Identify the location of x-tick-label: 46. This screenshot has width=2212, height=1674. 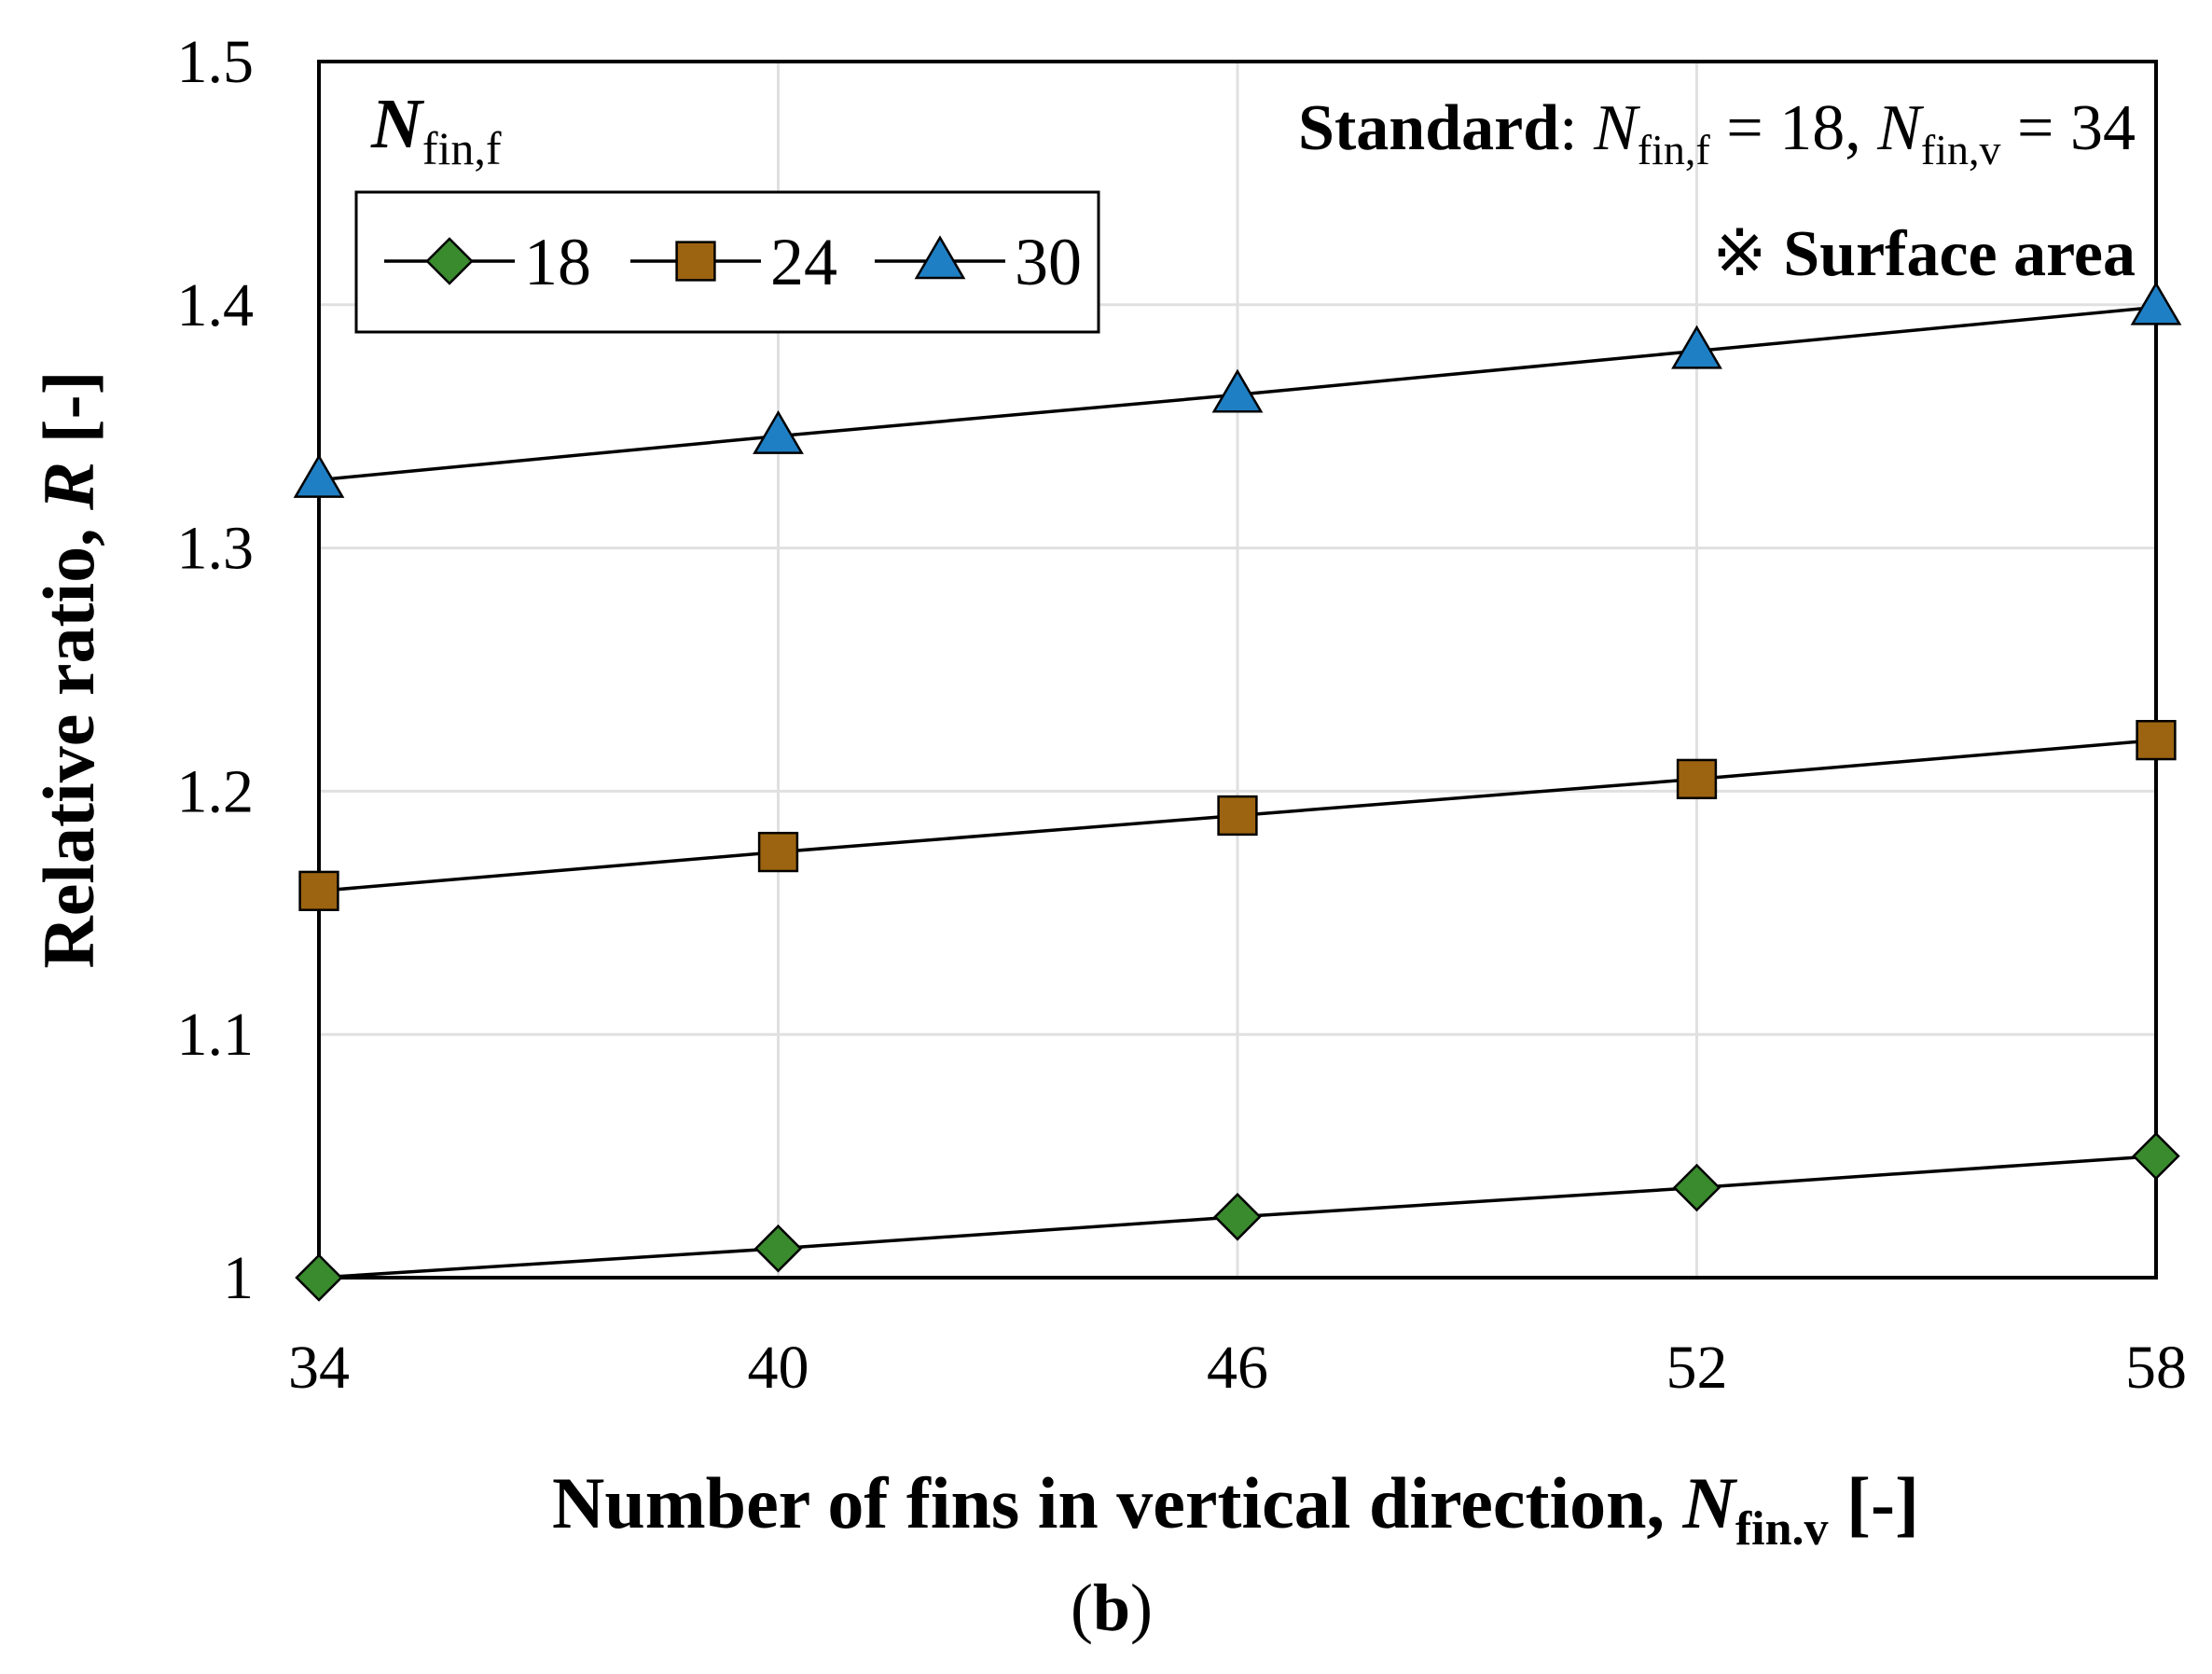
(1238, 1368).